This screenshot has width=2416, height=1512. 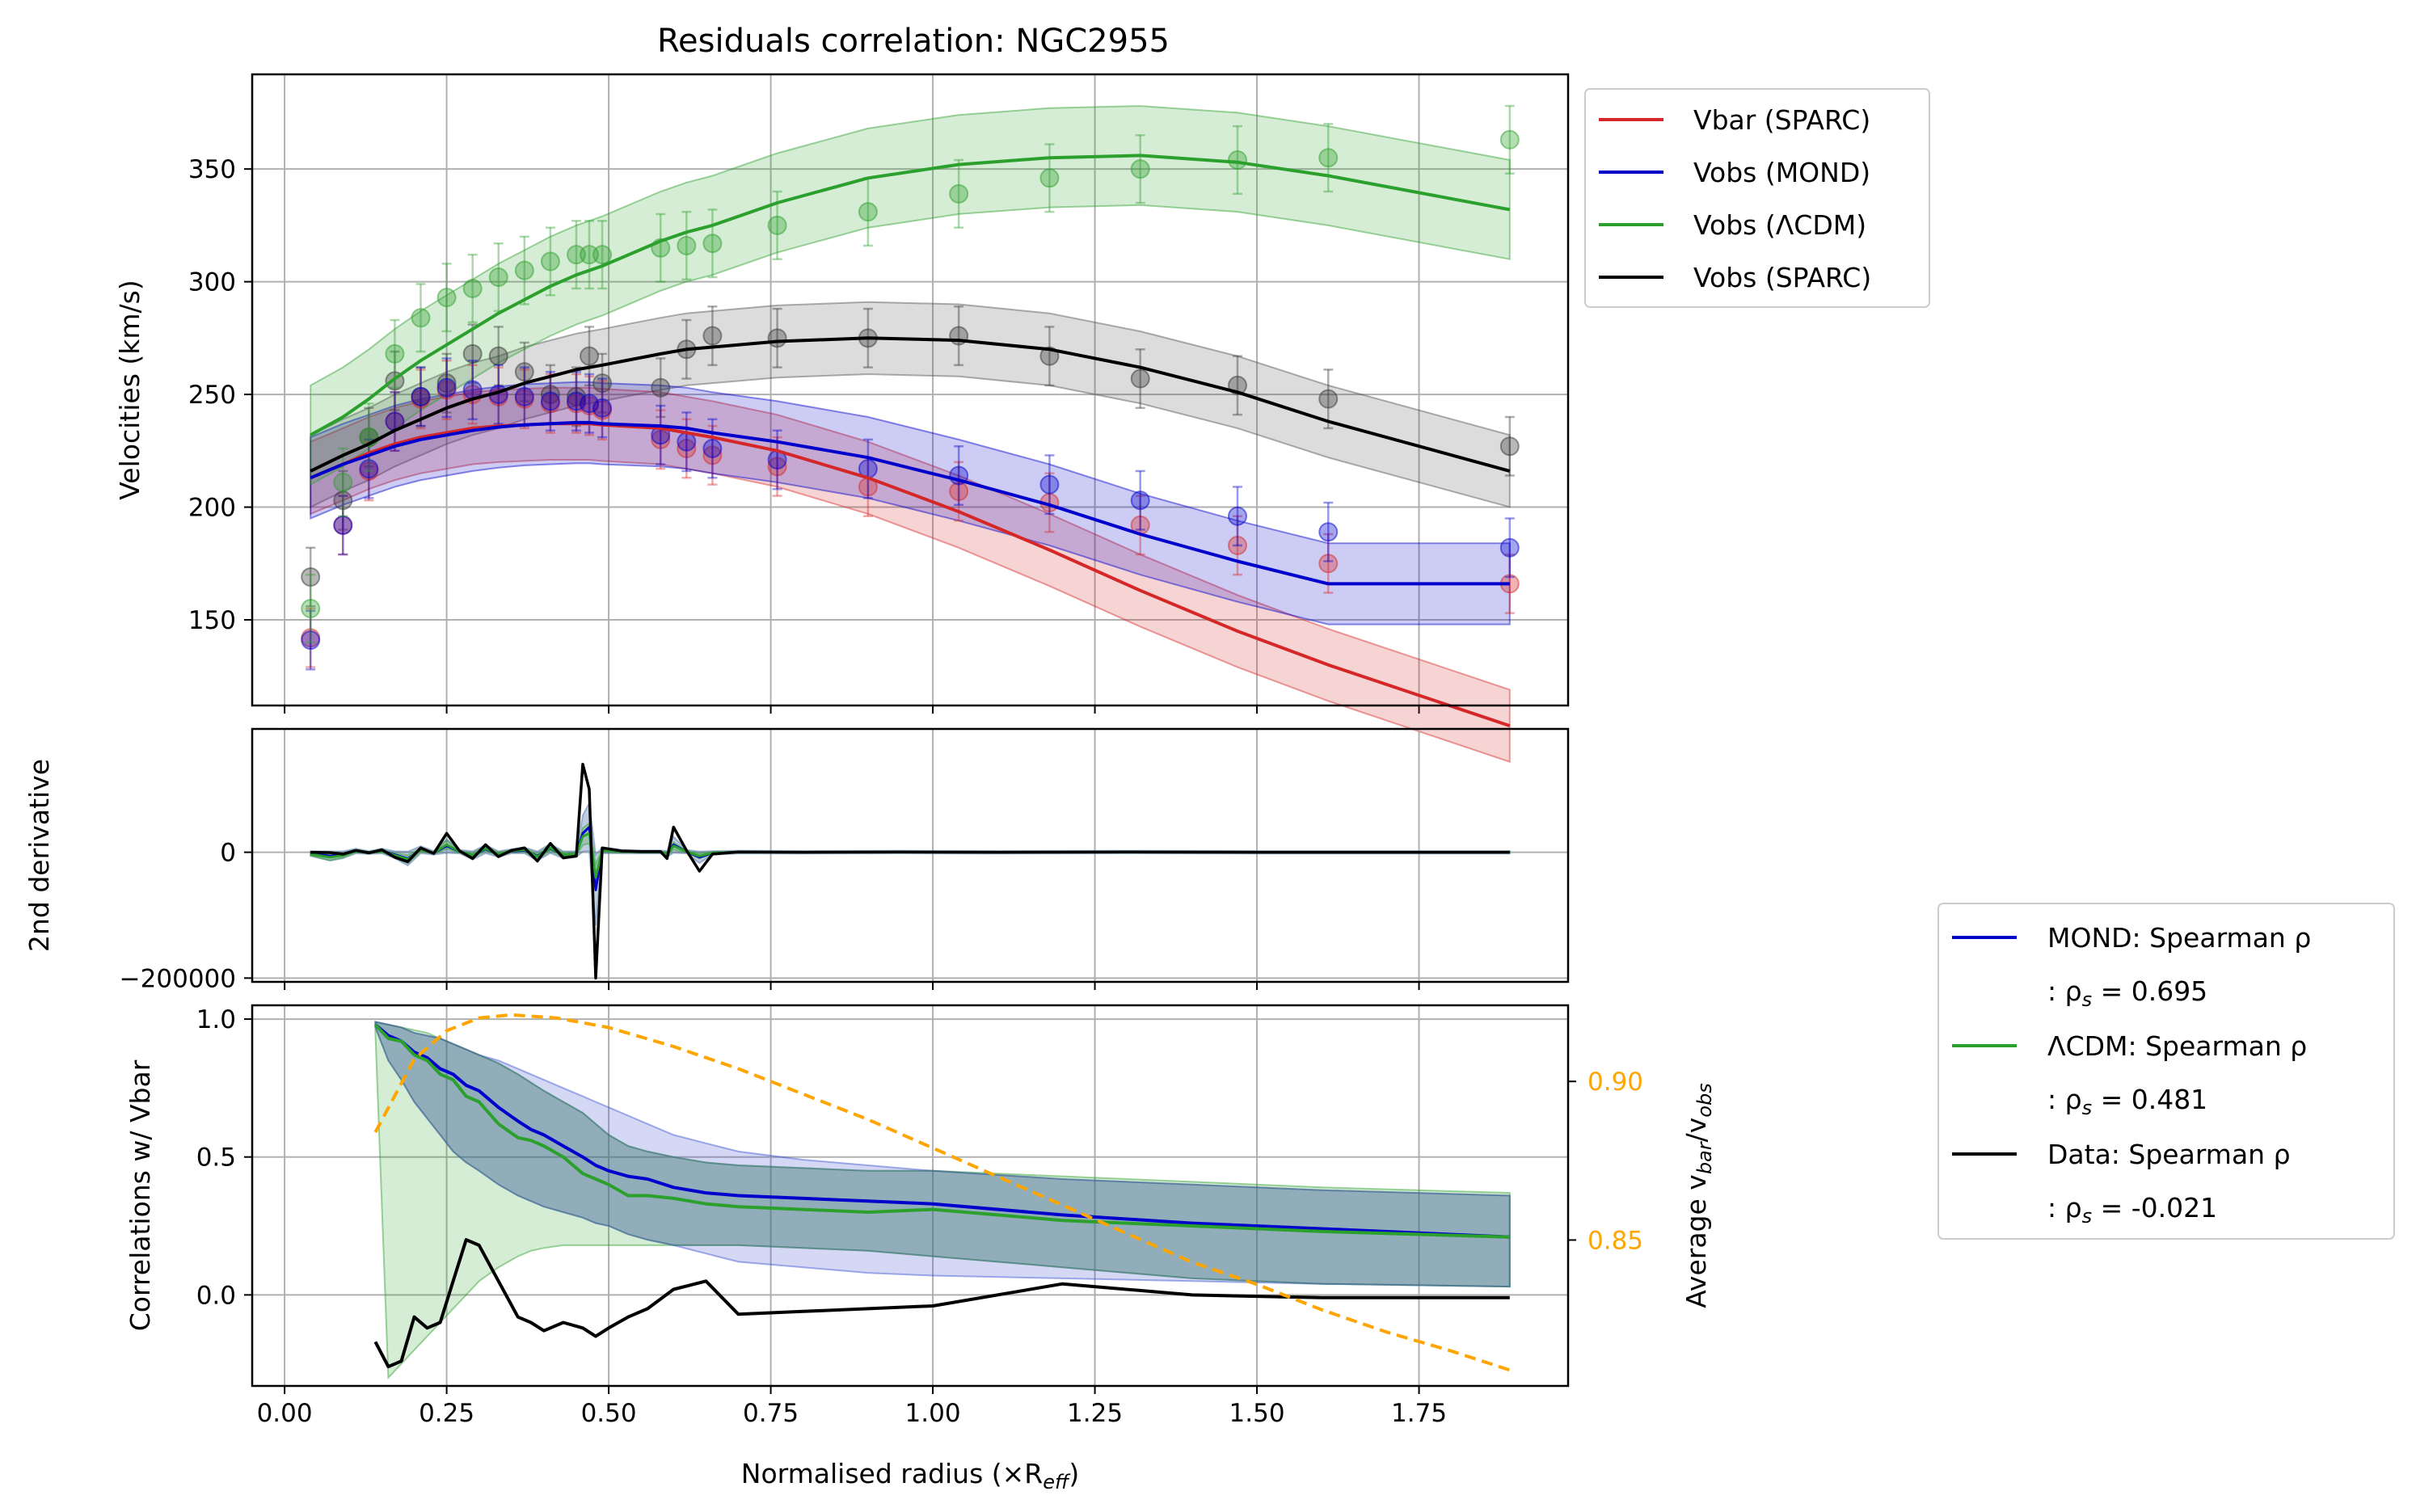 I want to click on correlation-ytick-label: 0.5, so click(x=216, y=1158).